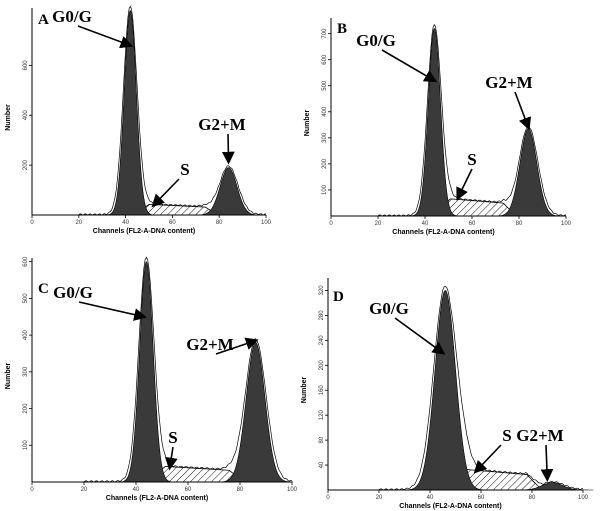 The image size is (600, 511). Describe the element at coordinates (325, 33) in the screenshot. I see `y-tick-label: 700` at that location.